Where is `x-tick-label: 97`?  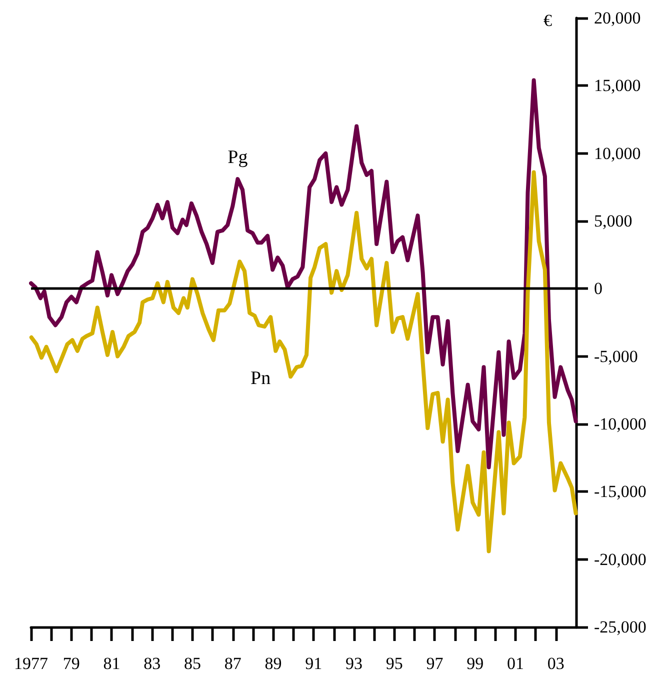 x-tick-label: 97 is located at coordinates (435, 663).